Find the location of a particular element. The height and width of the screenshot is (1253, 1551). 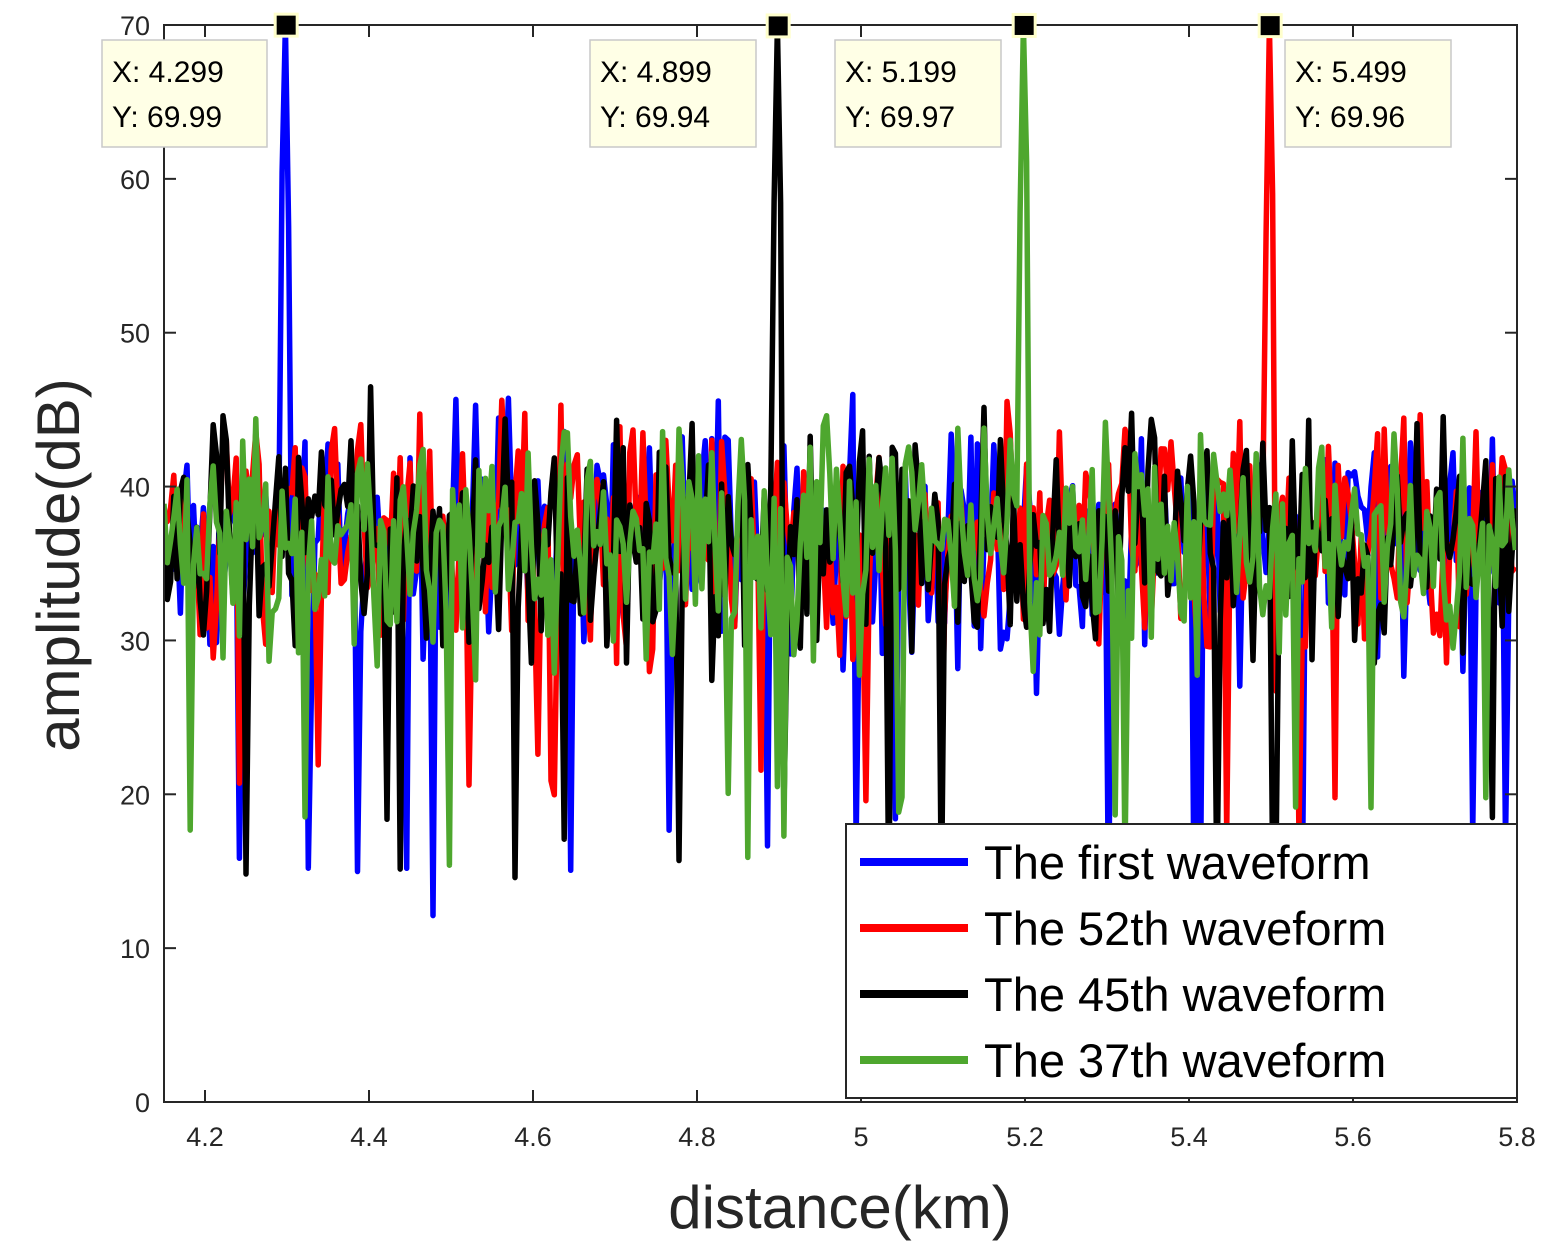

y-tick-label: 10 is located at coordinates (135, 949).